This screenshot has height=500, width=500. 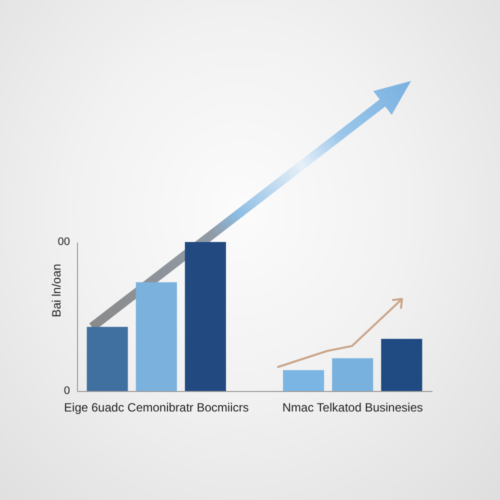 I want to click on x-tick-label: Nmac Telkatod Businesies, so click(x=352, y=407).